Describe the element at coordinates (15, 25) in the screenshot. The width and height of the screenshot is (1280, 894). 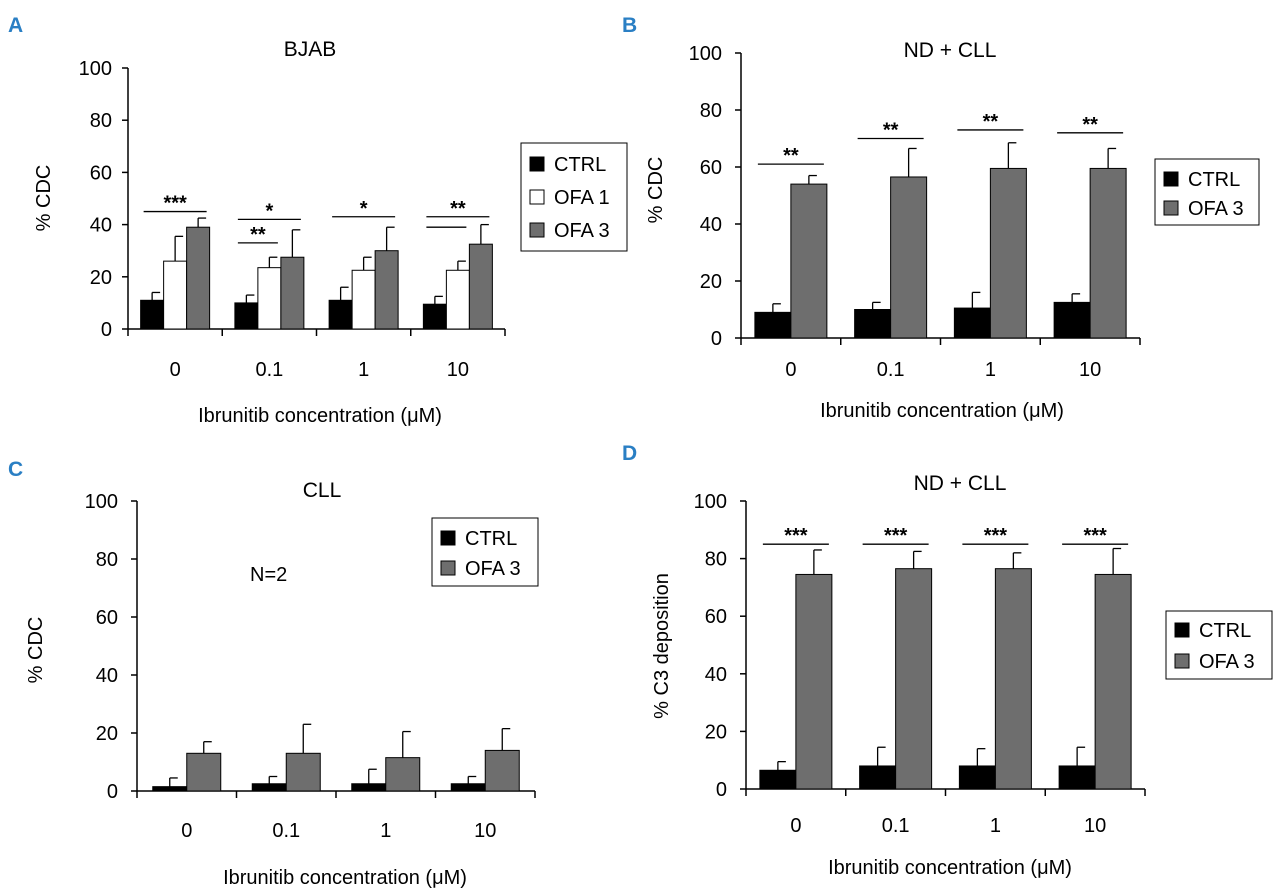
I see `panel-letter: A` at that location.